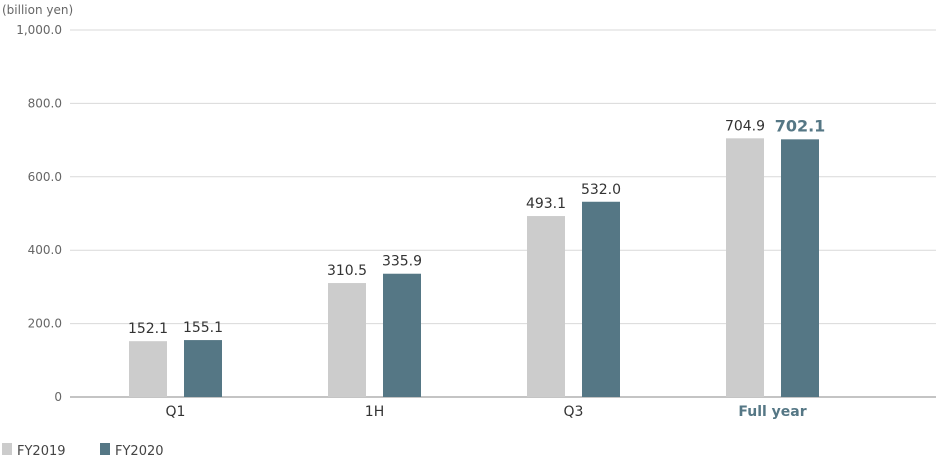  Describe the element at coordinates (574, 412) in the screenshot. I see `x-tick-label: Q3` at that location.